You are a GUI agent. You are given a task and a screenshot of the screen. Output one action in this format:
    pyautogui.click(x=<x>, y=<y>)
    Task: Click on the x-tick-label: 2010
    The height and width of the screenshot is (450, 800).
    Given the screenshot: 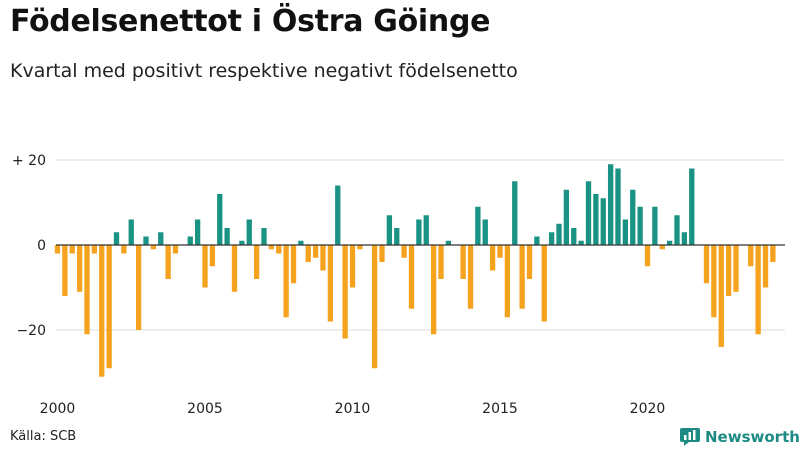 What is the action you would take?
    pyautogui.click(x=353, y=409)
    